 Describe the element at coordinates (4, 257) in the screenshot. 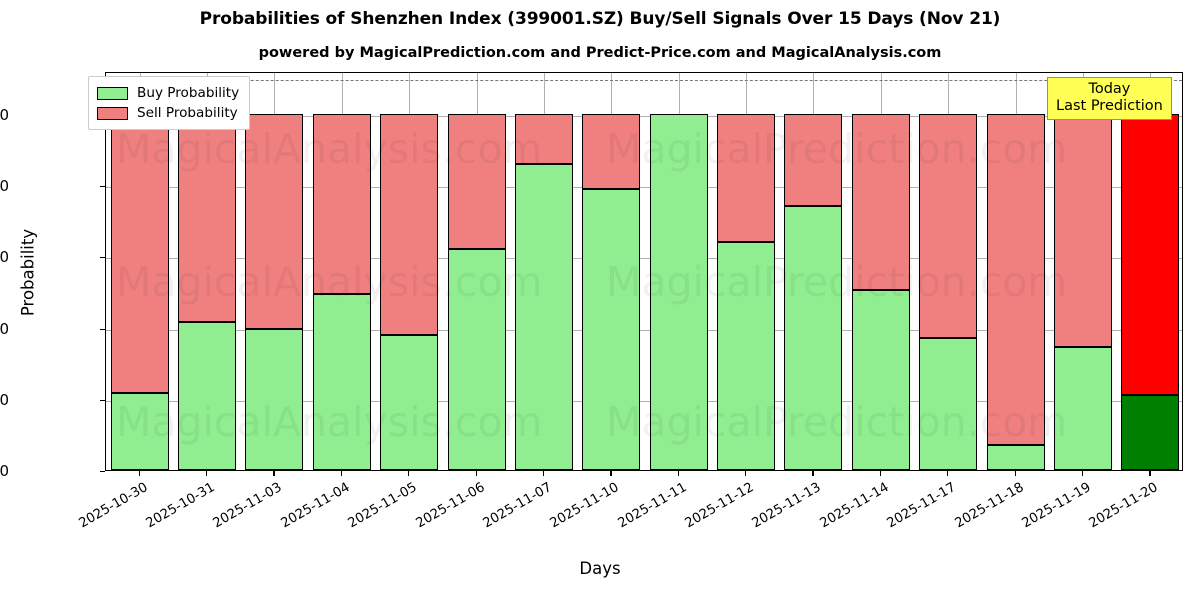

I see `y-tick-label: 60` at that location.